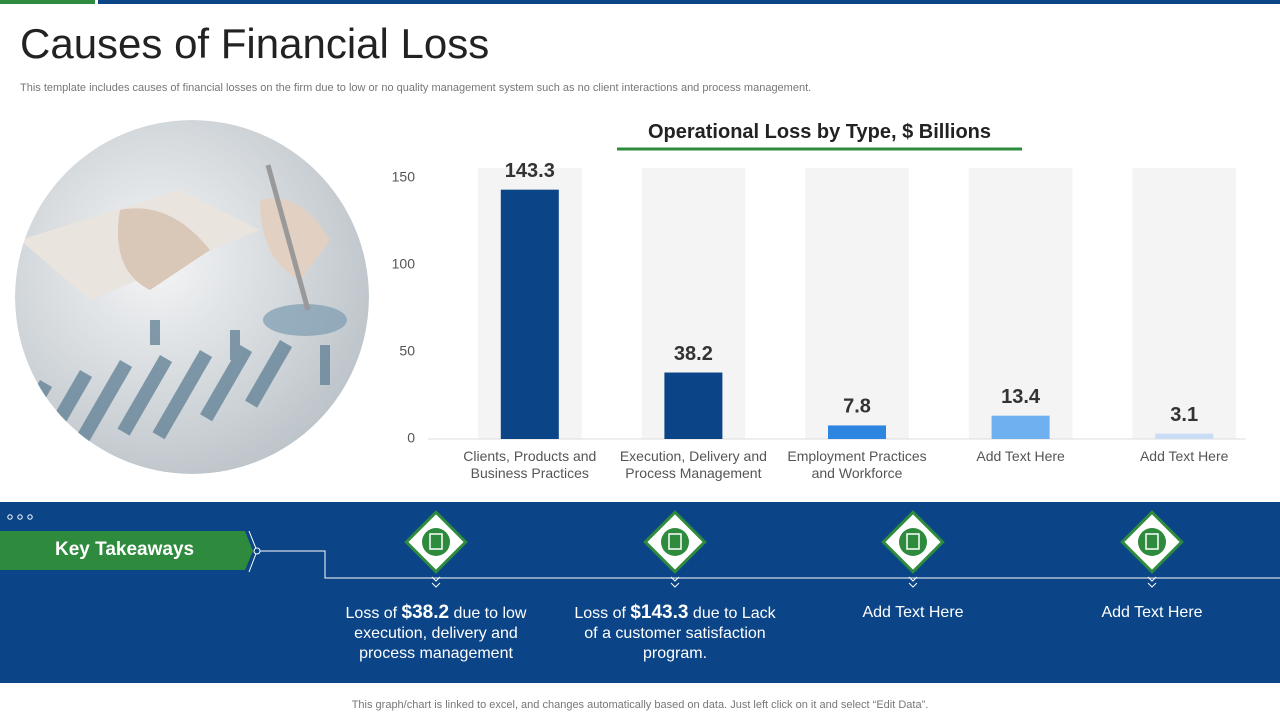  Describe the element at coordinates (255, 43) in the screenshot. I see `title: Causes of Financial Loss` at that location.